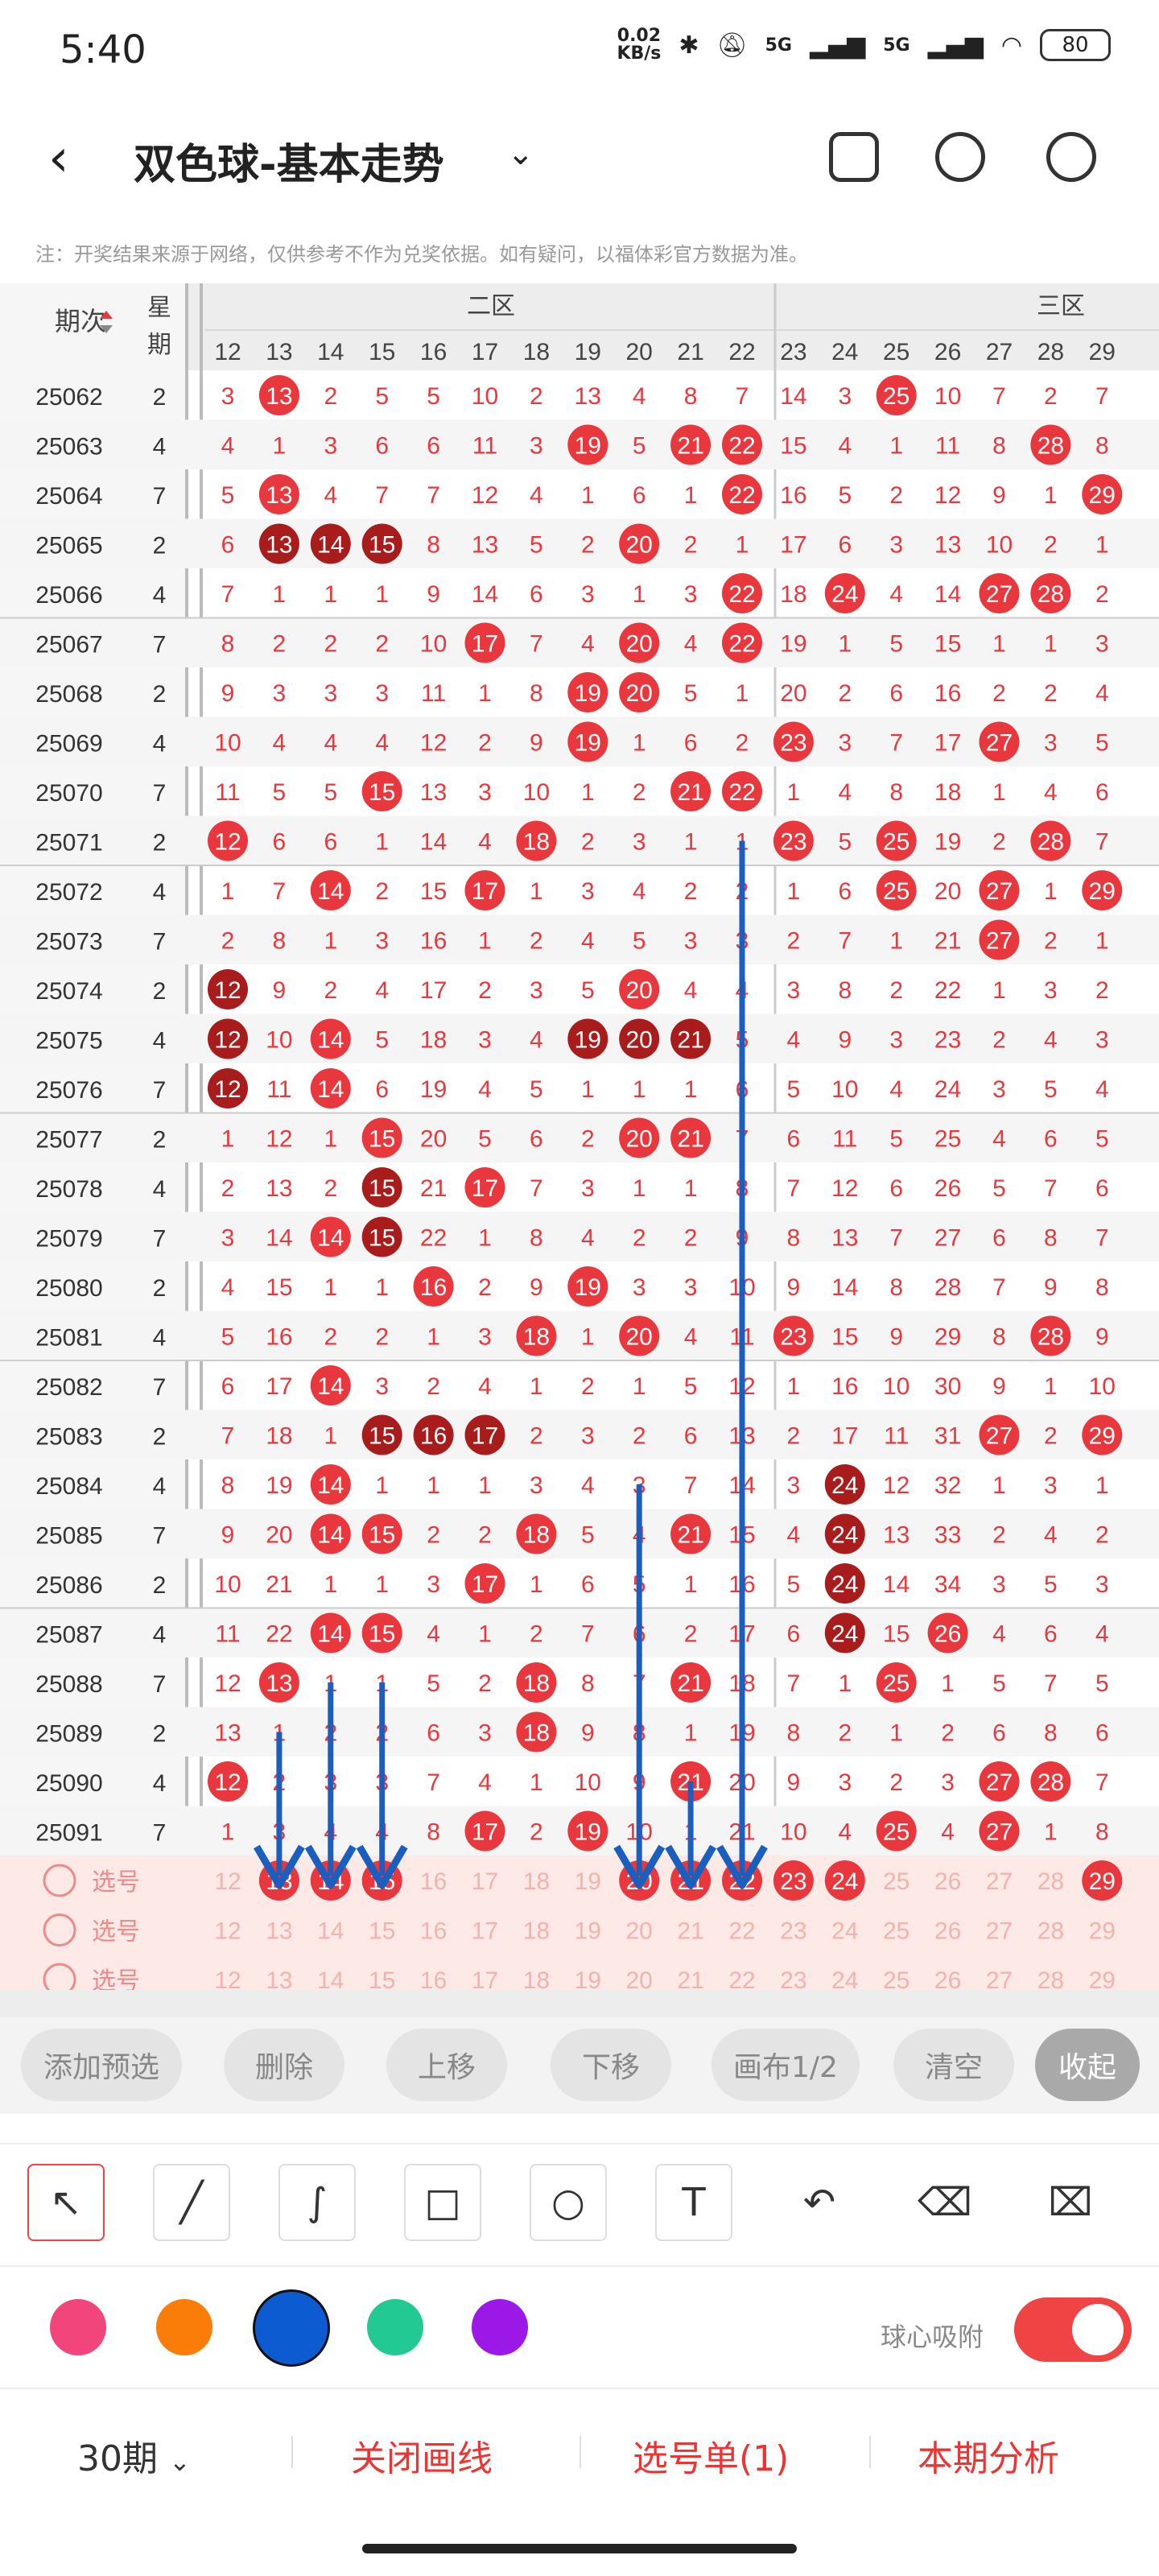  I want to click on color-swatch-orange, so click(184, 2327).